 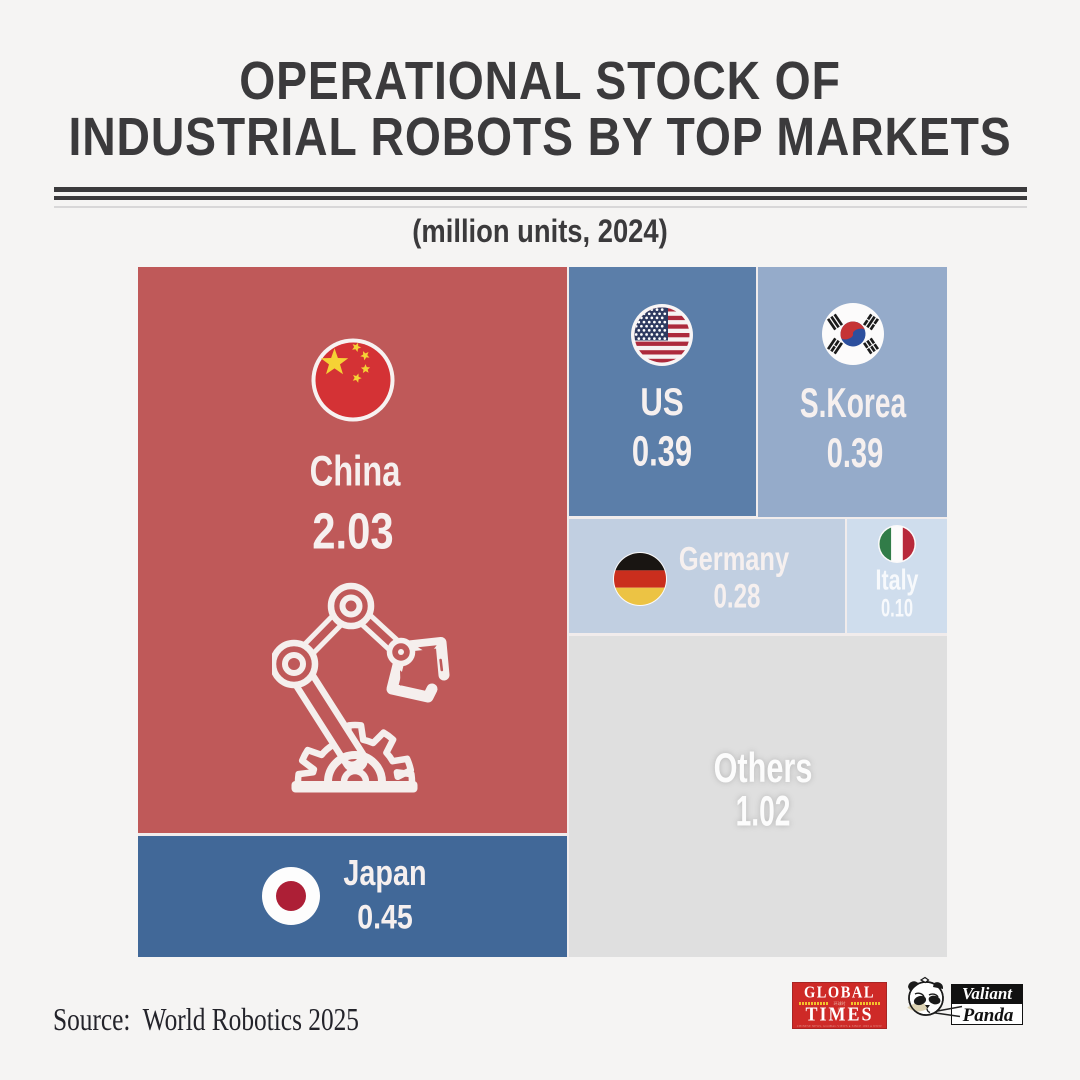 I want to click on svg-text: Panda, so click(x=988, y=1015).